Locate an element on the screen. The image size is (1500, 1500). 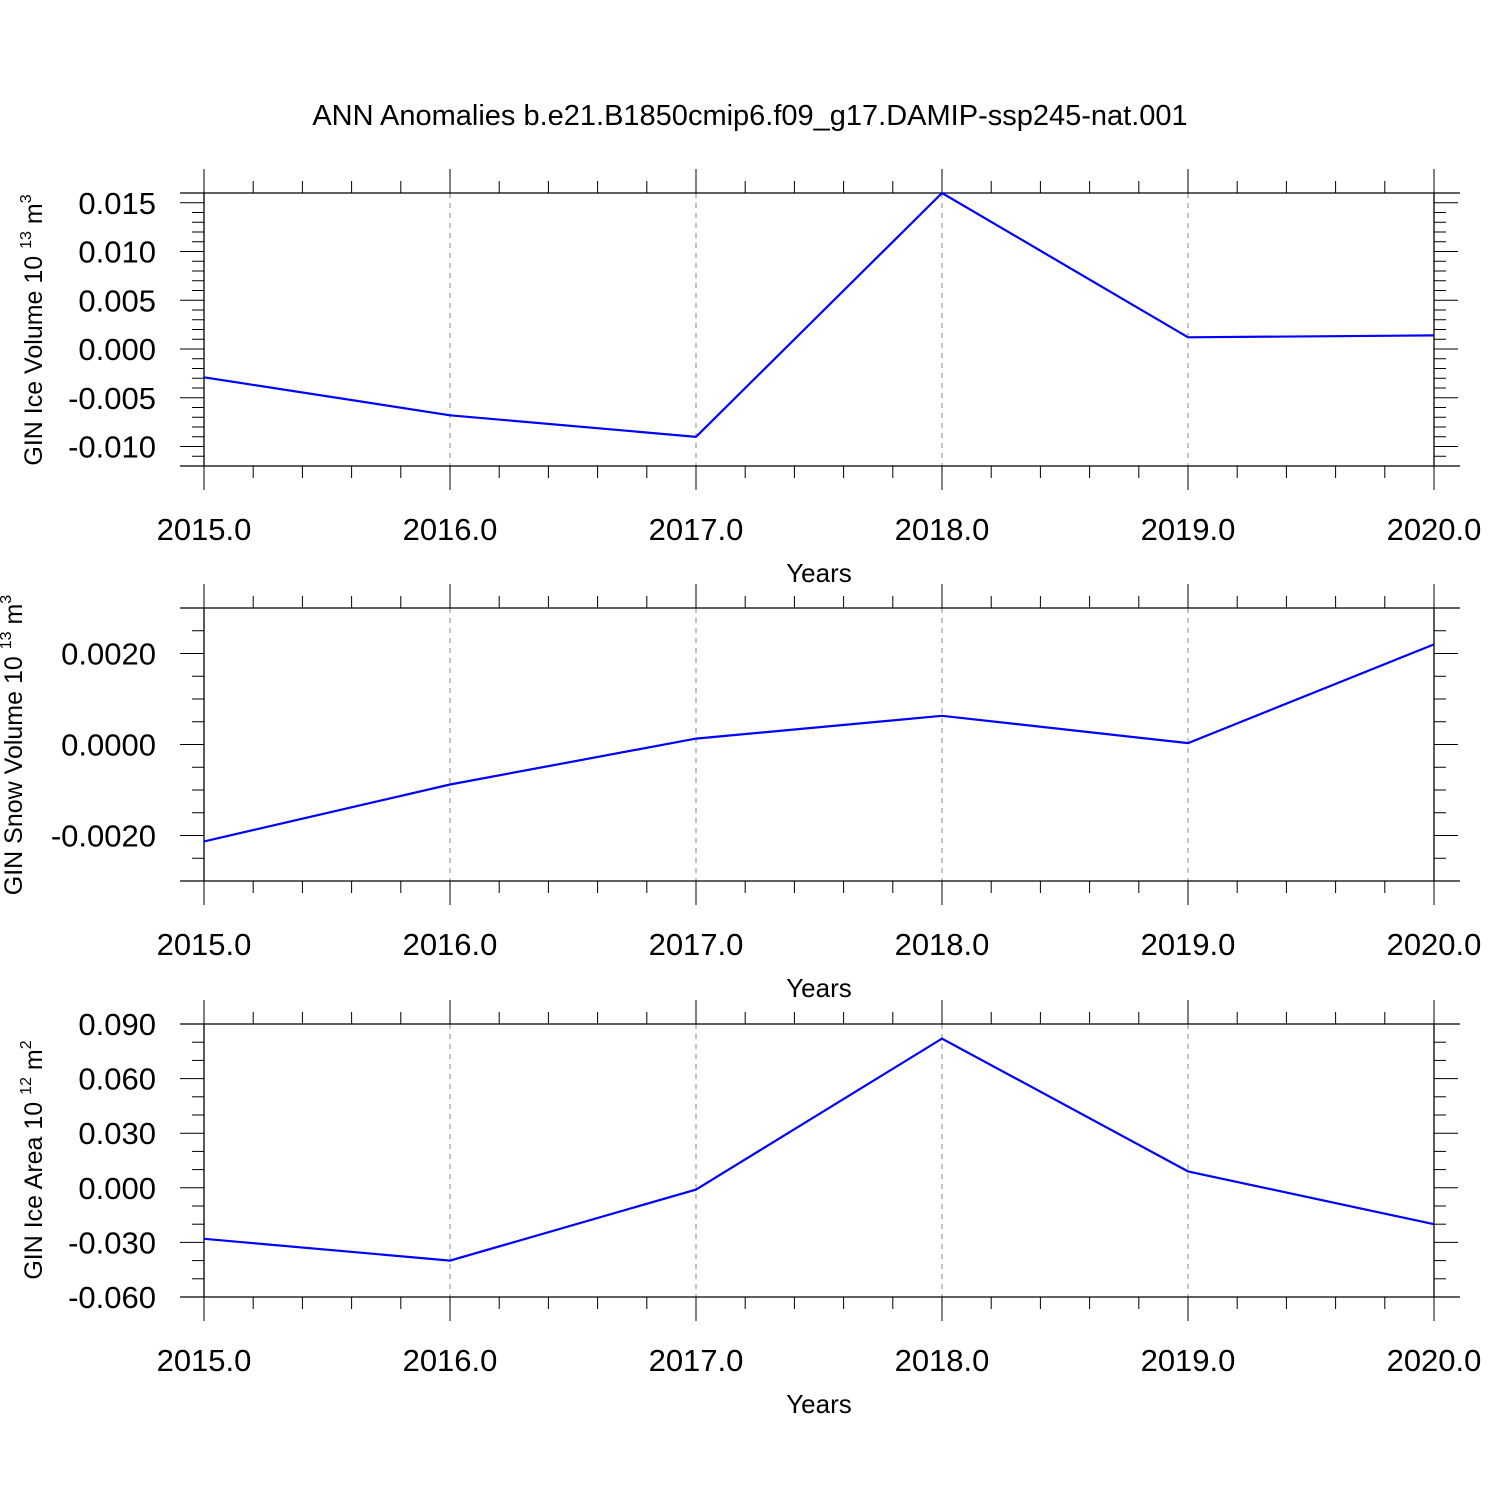
y-tick-label: 0.0000 is located at coordinates (108, 745).